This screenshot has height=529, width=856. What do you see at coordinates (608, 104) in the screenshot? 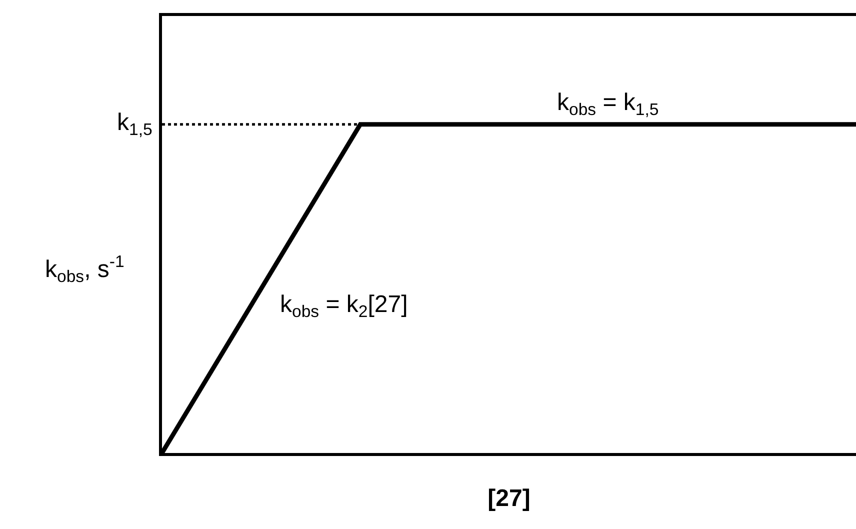
I see `annotation: k$_{obs}$ = k$_{1,5}$` at bounding box center [608, 104].